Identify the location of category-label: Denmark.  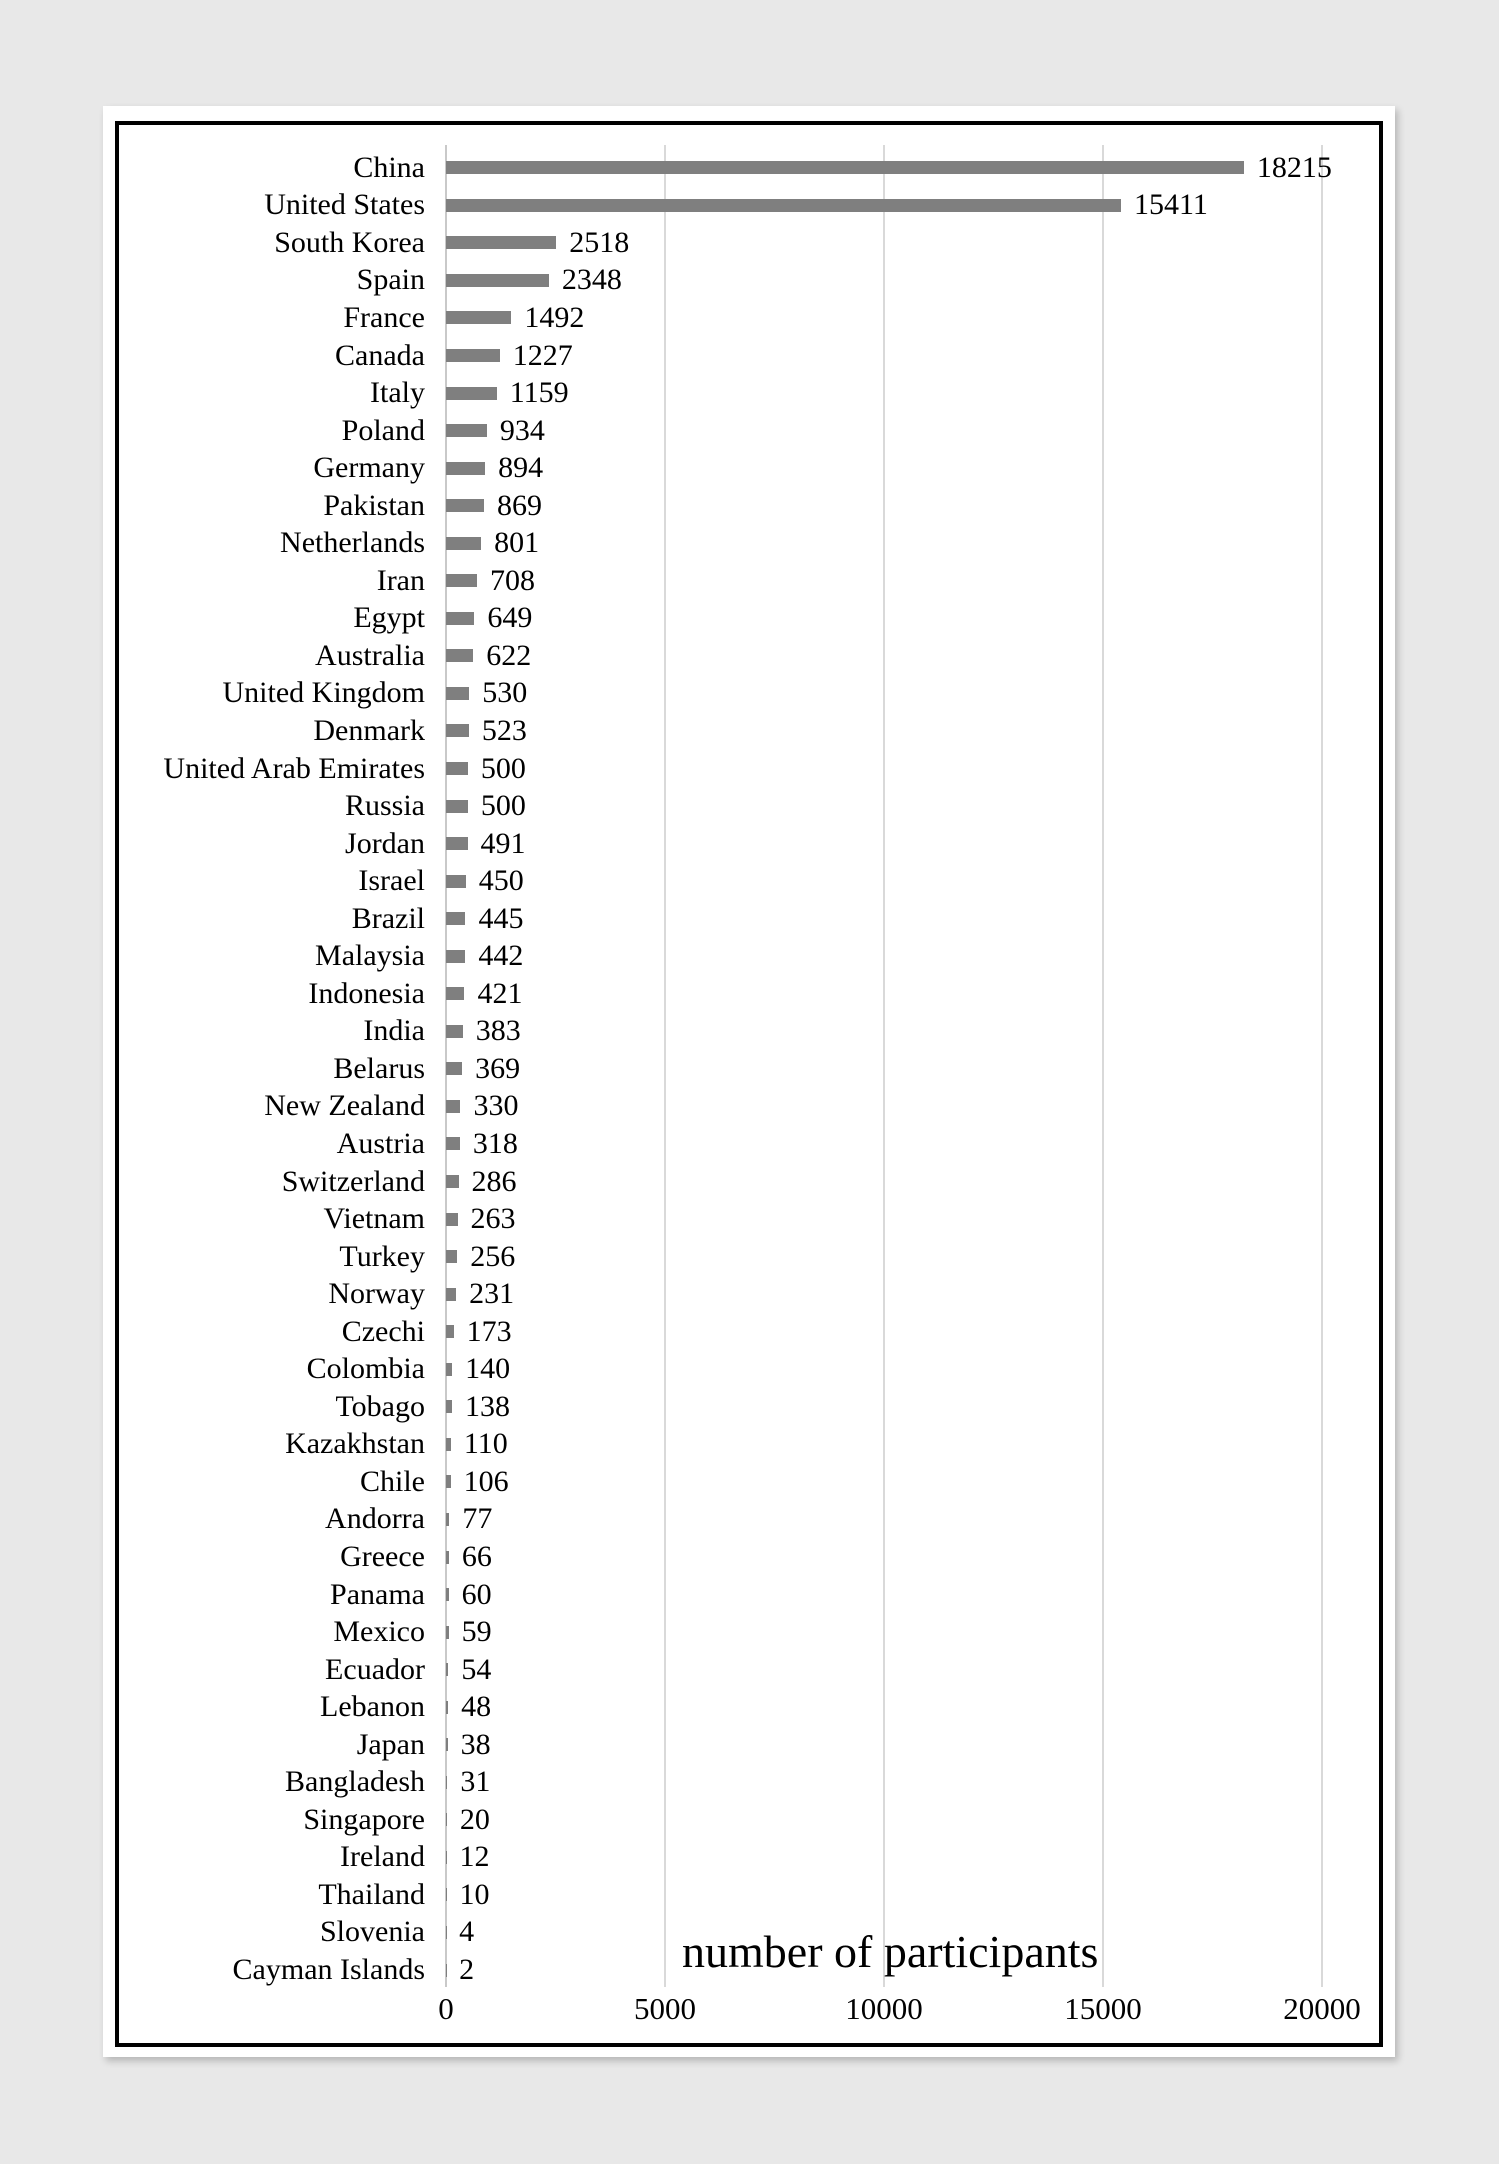
(369, 730).